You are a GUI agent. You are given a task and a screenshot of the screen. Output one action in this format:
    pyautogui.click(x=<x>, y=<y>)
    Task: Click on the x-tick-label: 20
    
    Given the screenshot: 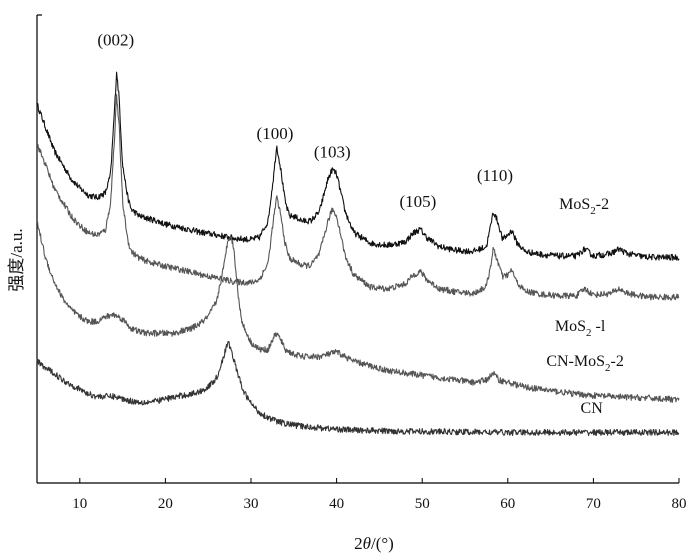 What is the action you would take?
    pyautogui.click(x=165, y=504)
    